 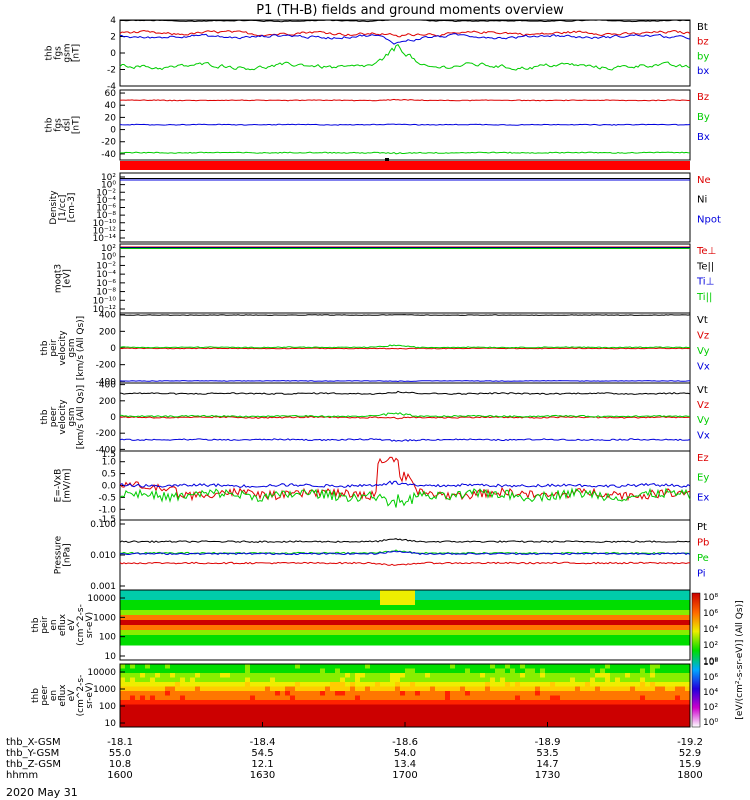 I want to click on legend-entry: Bt, so click(x=702, y=27).